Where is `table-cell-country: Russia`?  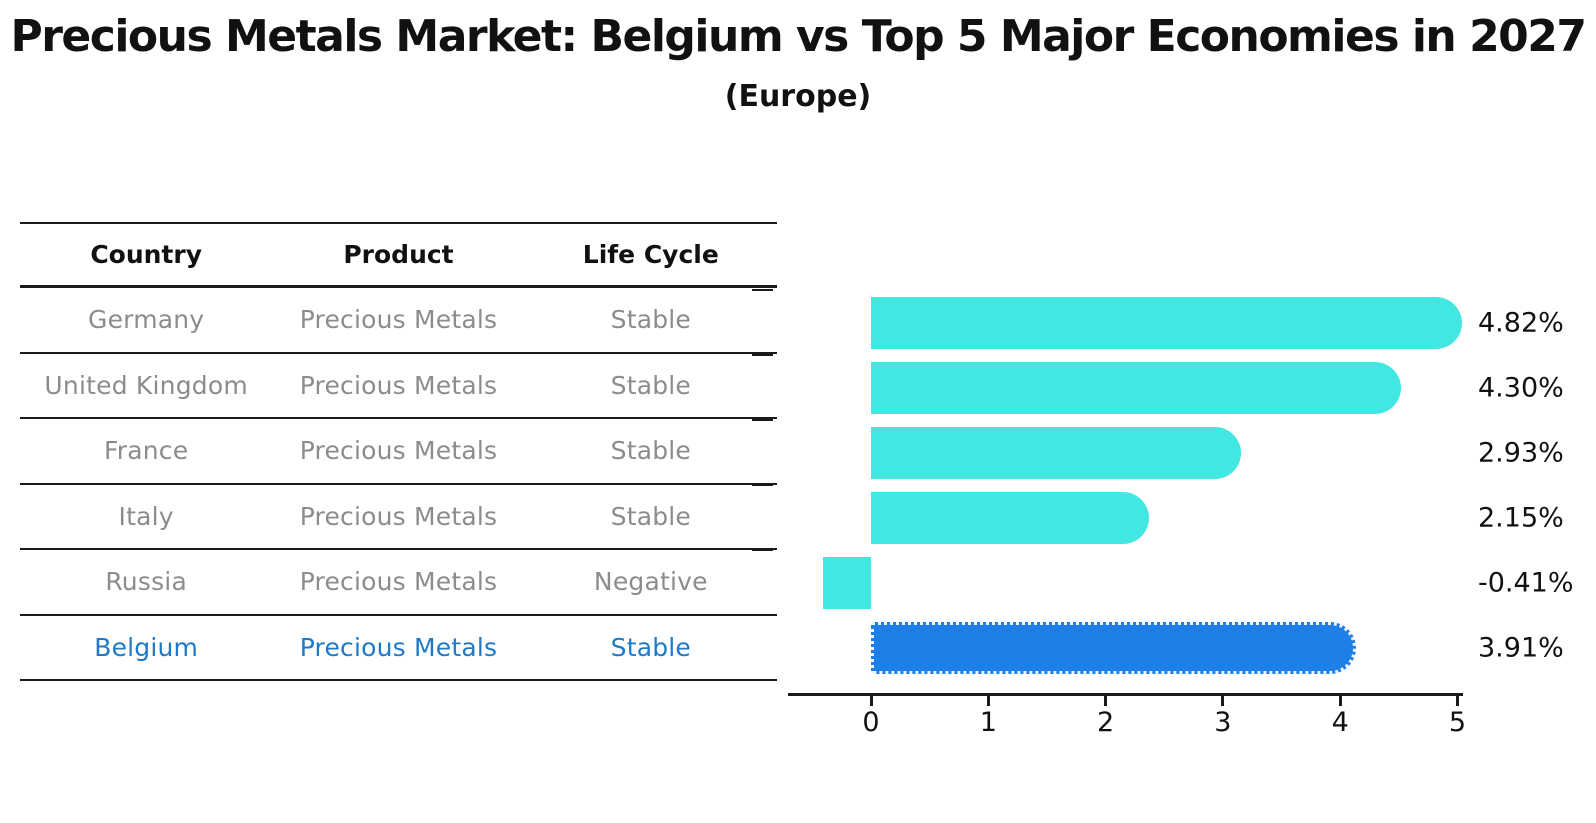
table-cell-country: Russia is located at coordinates (146, 582).